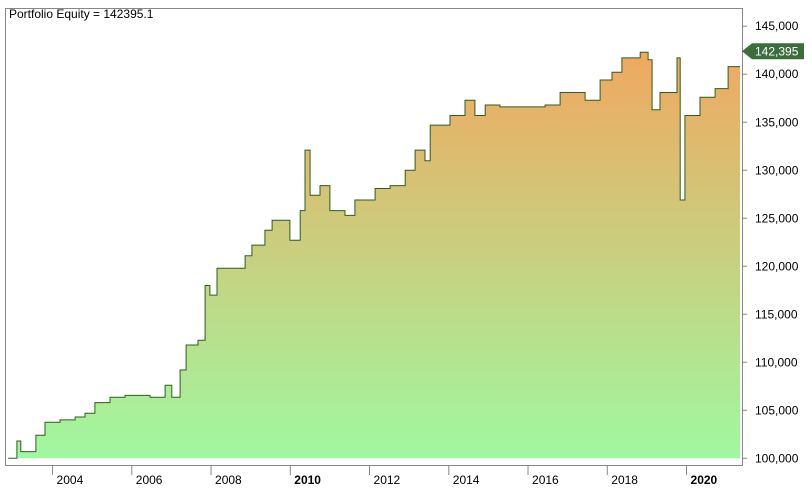  I want to click on y-tick-label: 120,000, so click(777, 266).